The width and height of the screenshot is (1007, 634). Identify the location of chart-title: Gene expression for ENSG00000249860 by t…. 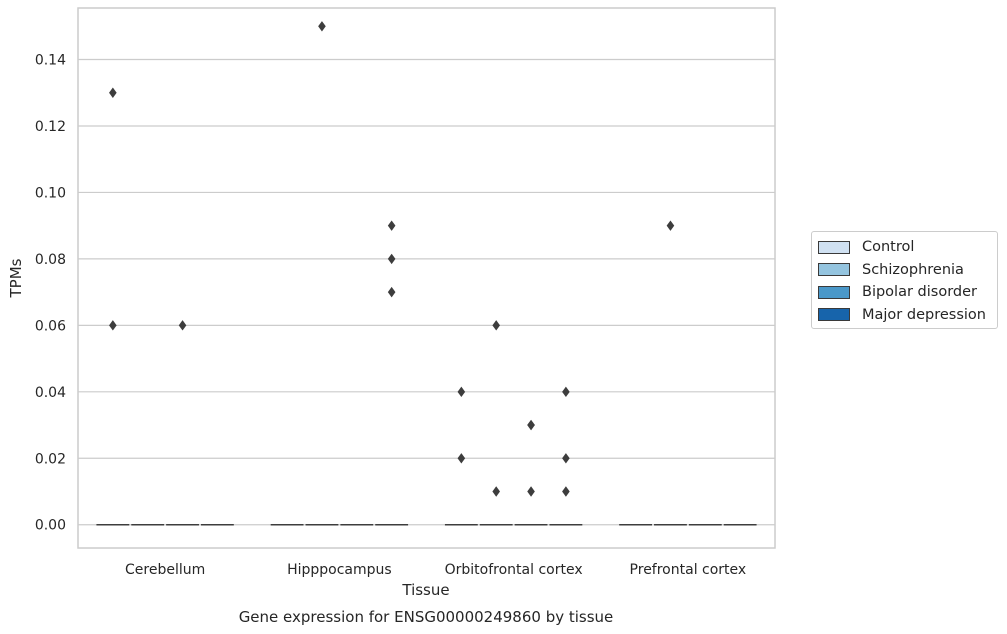
(426, 617).